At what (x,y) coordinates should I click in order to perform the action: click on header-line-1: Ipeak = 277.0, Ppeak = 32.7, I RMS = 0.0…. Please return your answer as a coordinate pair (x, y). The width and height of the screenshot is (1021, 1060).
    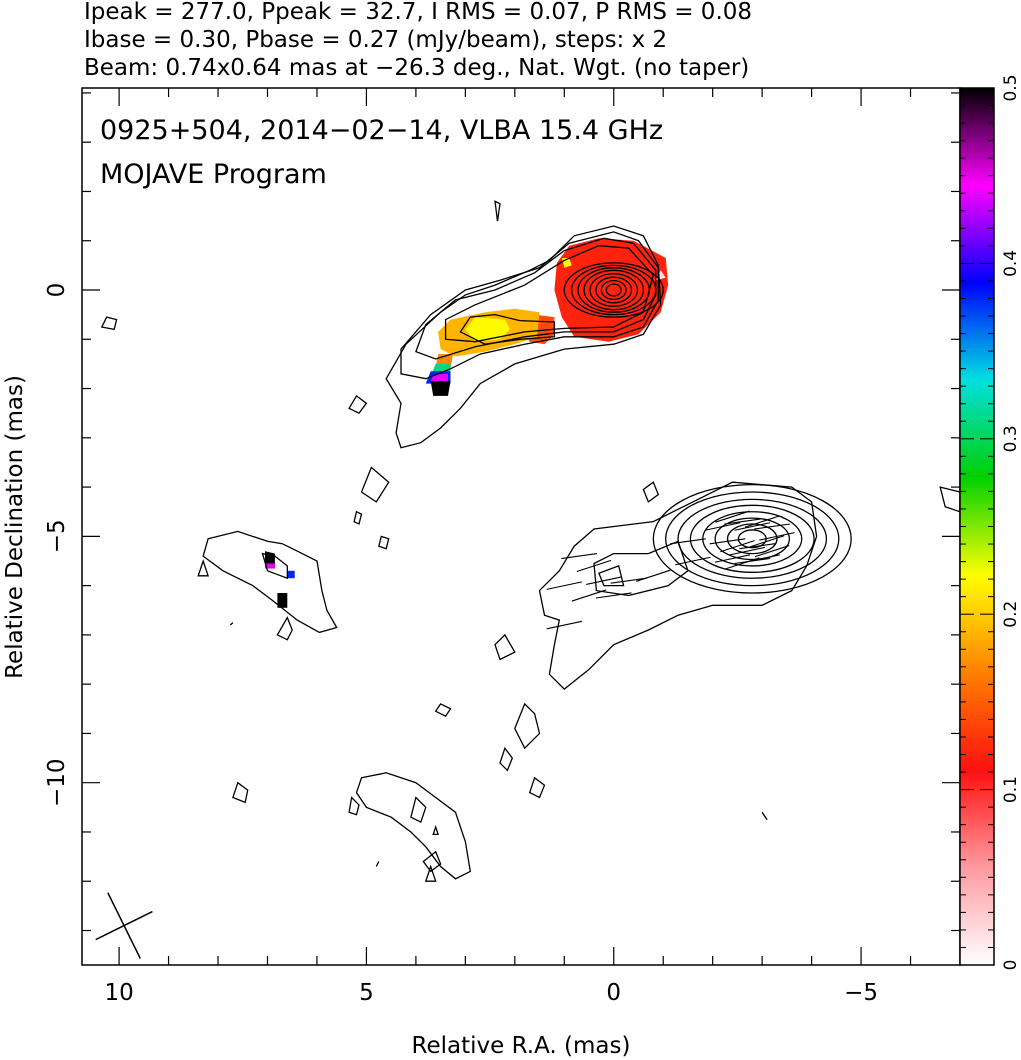
    Looking at the image, I should click on (418, 12).